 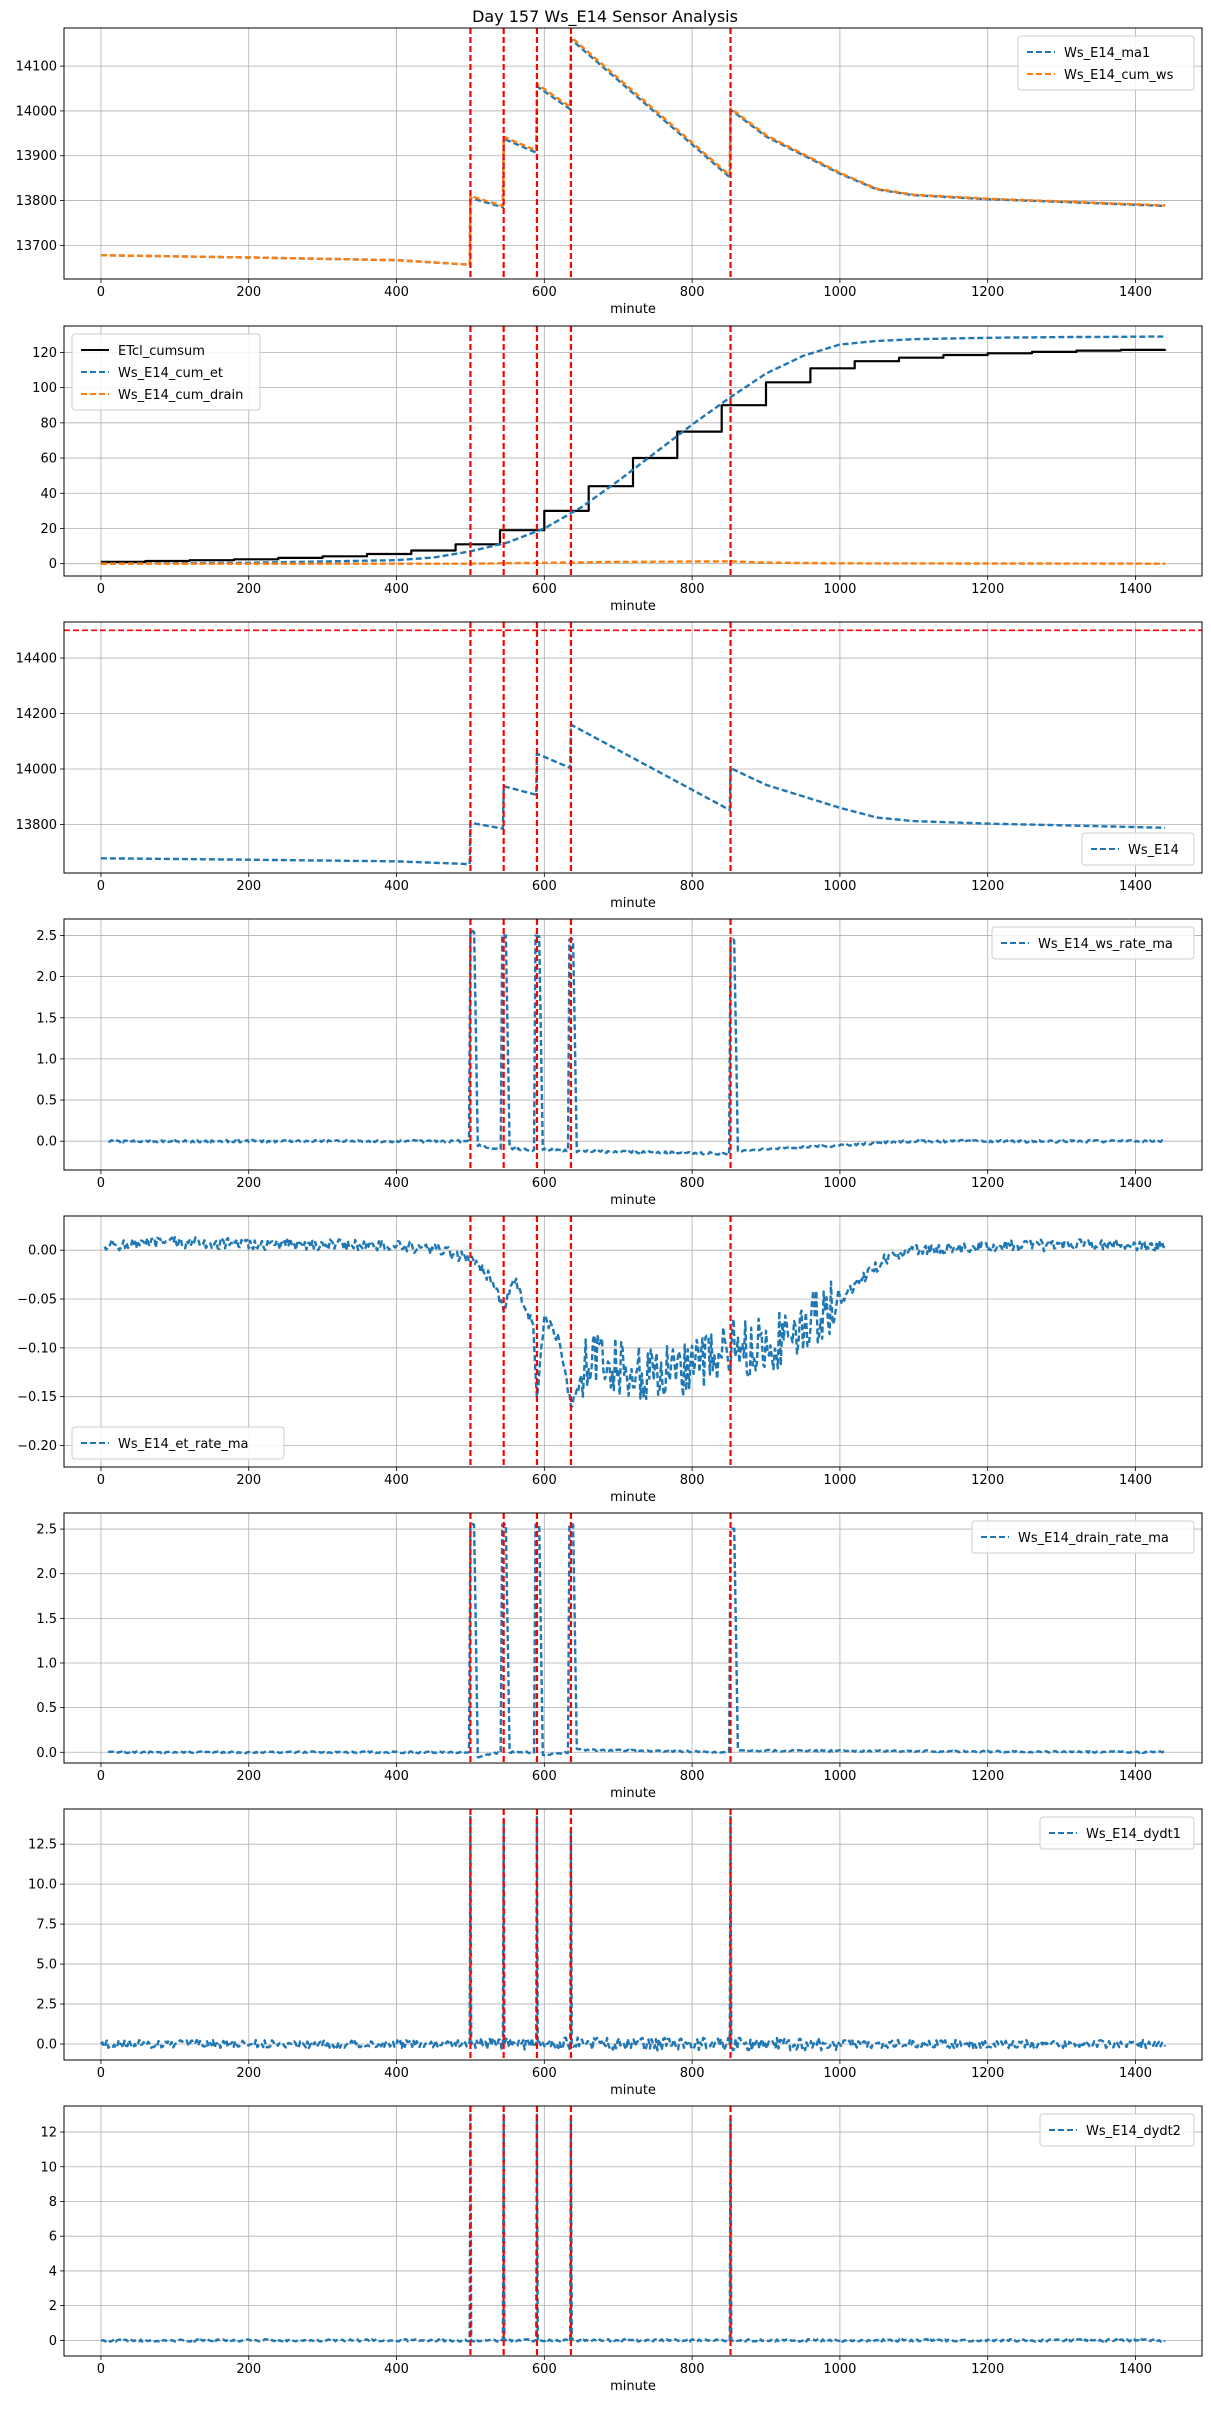 What do you see at coordinates (1105, 944) in the screenshot?
I see `legend-entry: Ws_E14_ws_rate_ma` at bounding box center [1105, 944].